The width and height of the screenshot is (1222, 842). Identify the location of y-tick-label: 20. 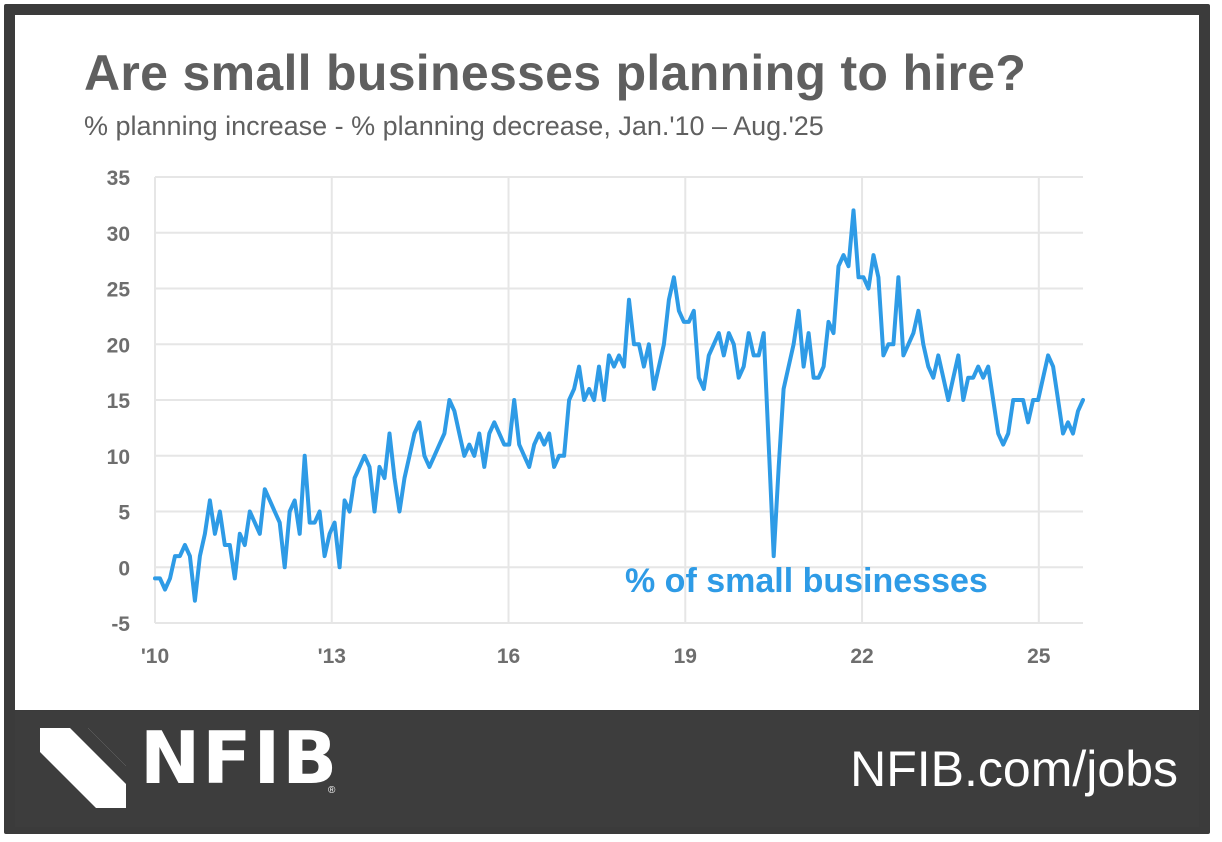
(118, 345).